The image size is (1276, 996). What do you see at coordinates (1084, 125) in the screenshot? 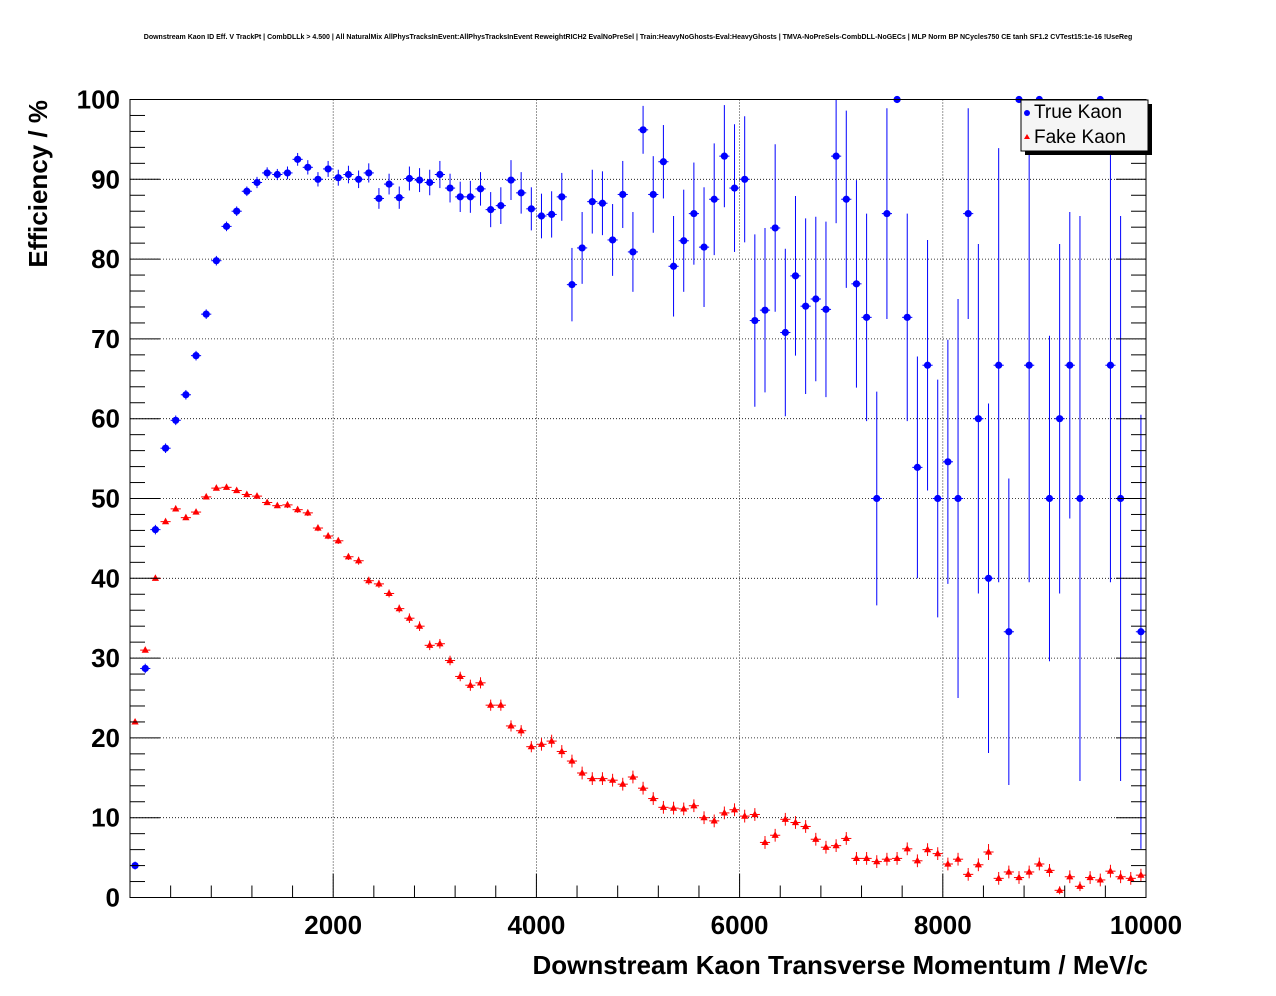
I see `legend-box` at bounding box center [1084, 125].